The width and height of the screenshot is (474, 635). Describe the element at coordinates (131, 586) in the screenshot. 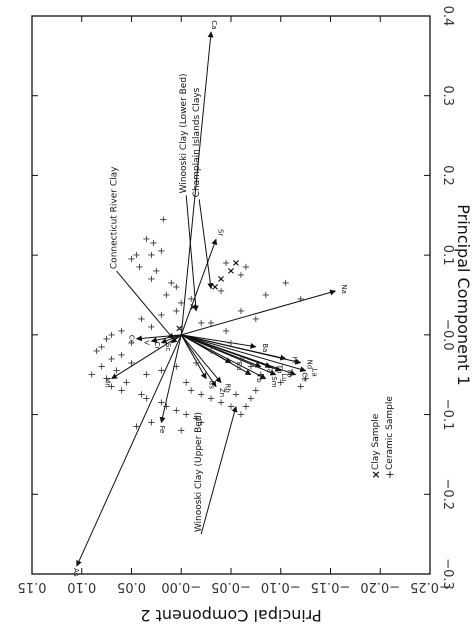

I see `pc2-tick-label: 0.05` at that location.